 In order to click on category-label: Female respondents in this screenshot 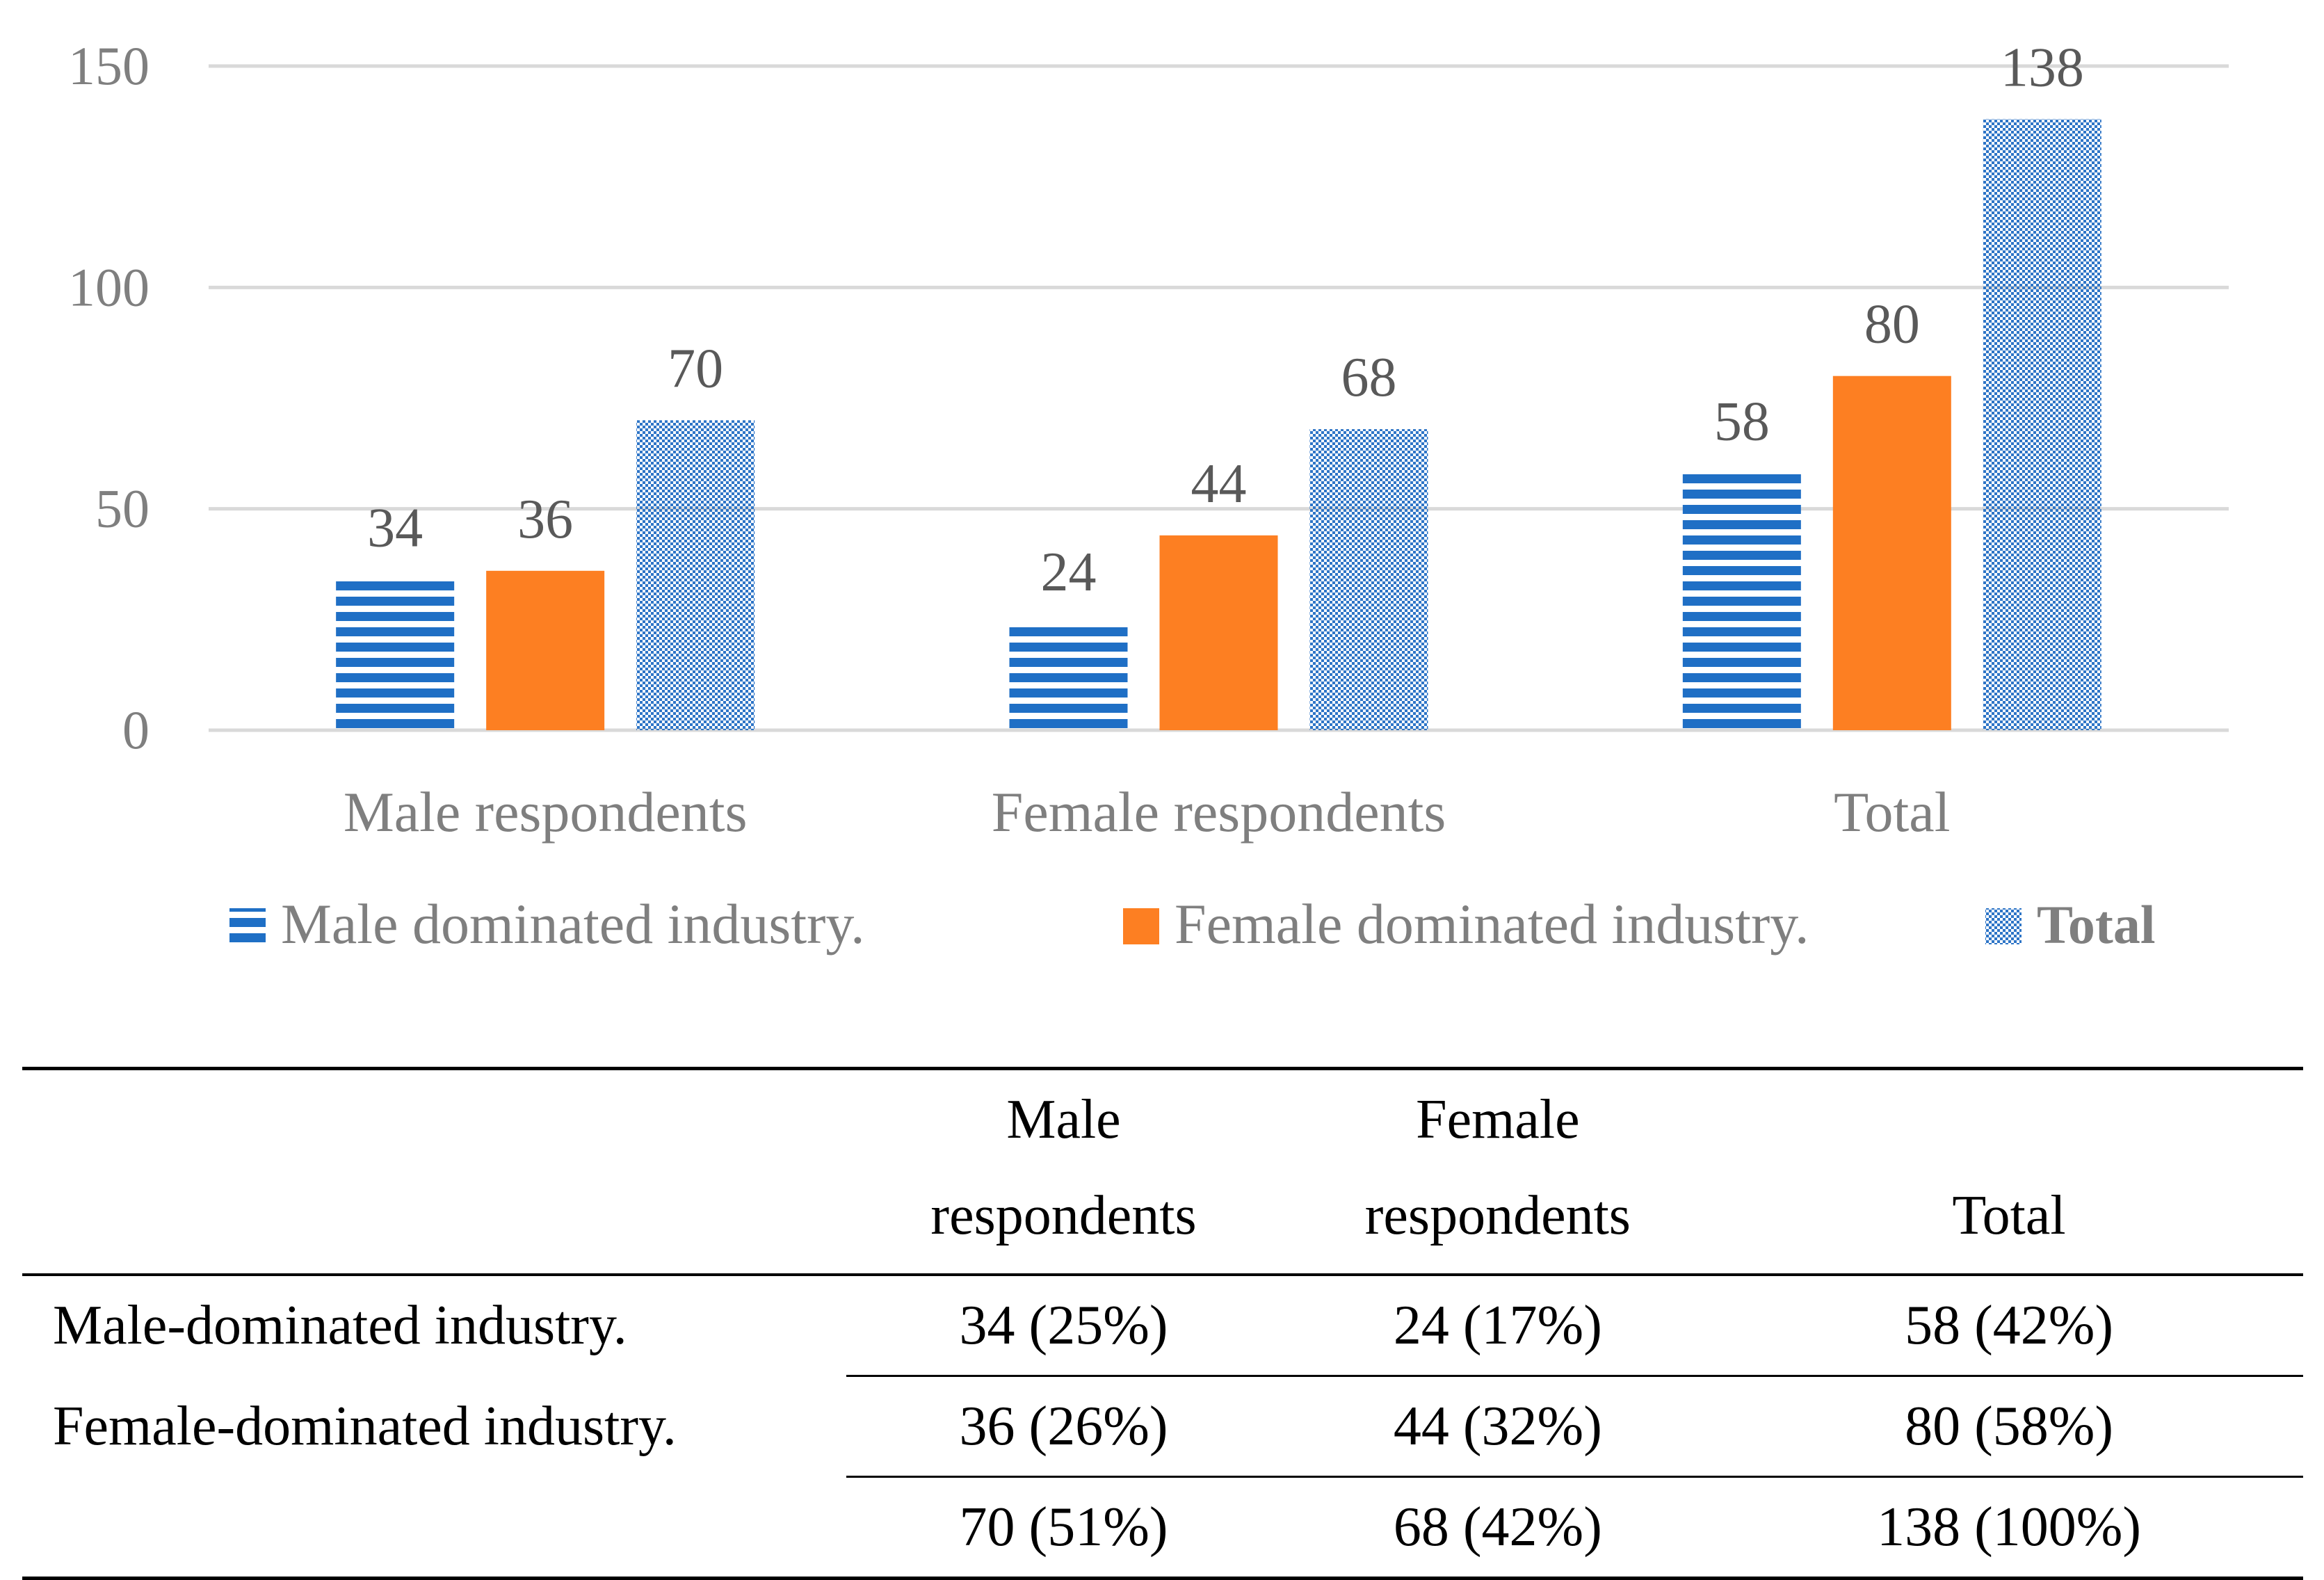, I will do `click(1219, 812)`.